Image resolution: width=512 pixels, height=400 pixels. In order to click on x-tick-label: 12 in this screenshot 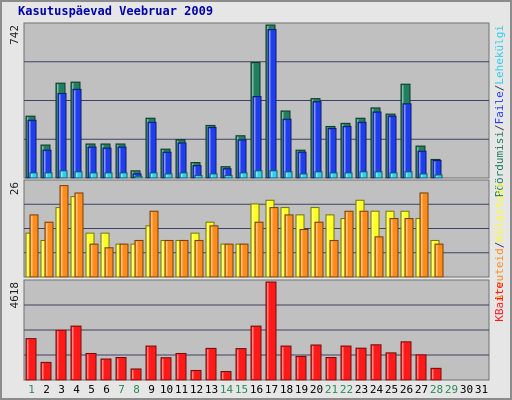, I will do `click(196, 389)`.